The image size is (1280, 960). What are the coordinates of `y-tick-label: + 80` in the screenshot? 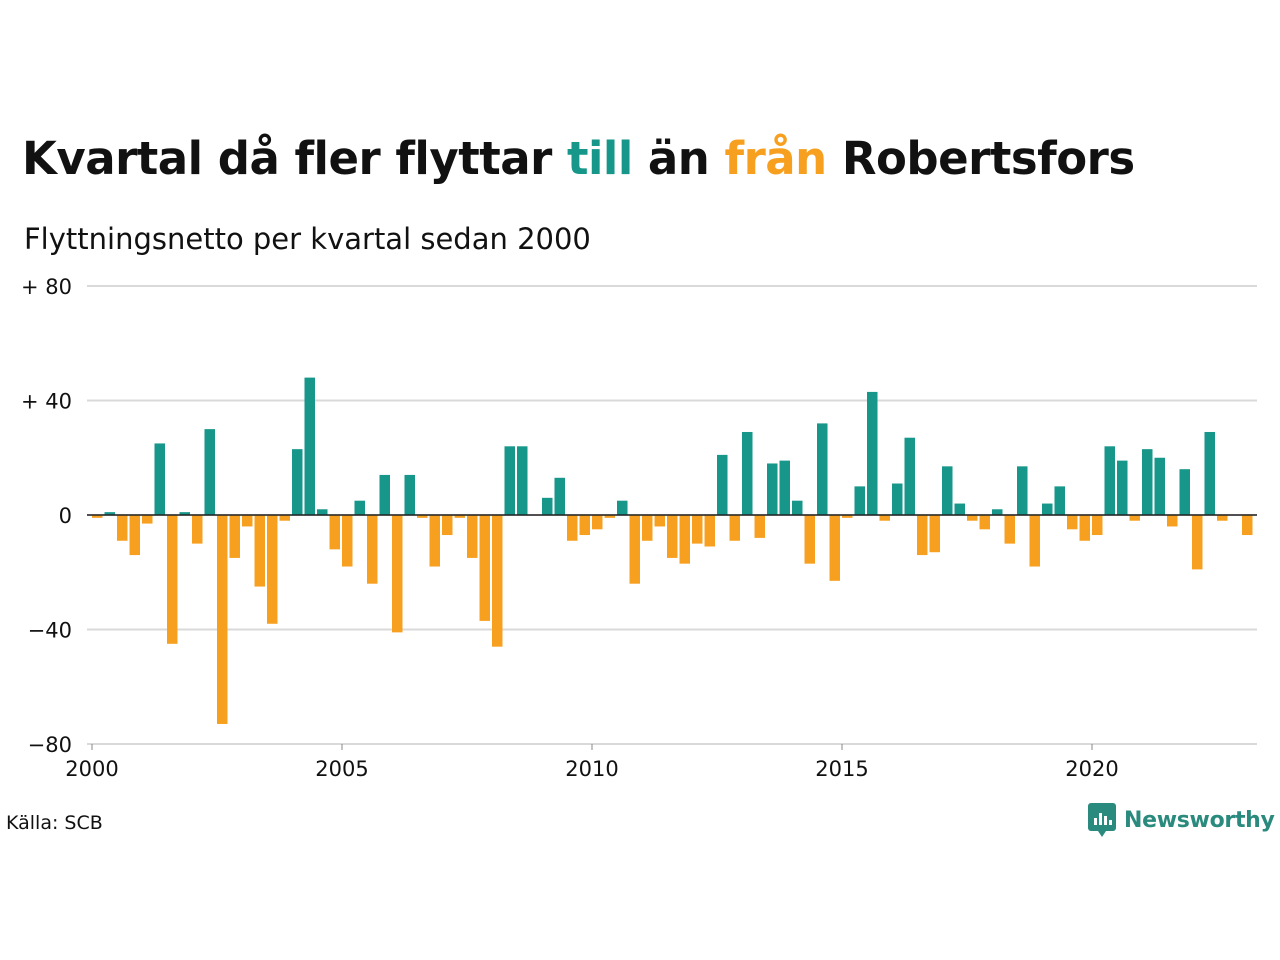 It's located at (46, 287).